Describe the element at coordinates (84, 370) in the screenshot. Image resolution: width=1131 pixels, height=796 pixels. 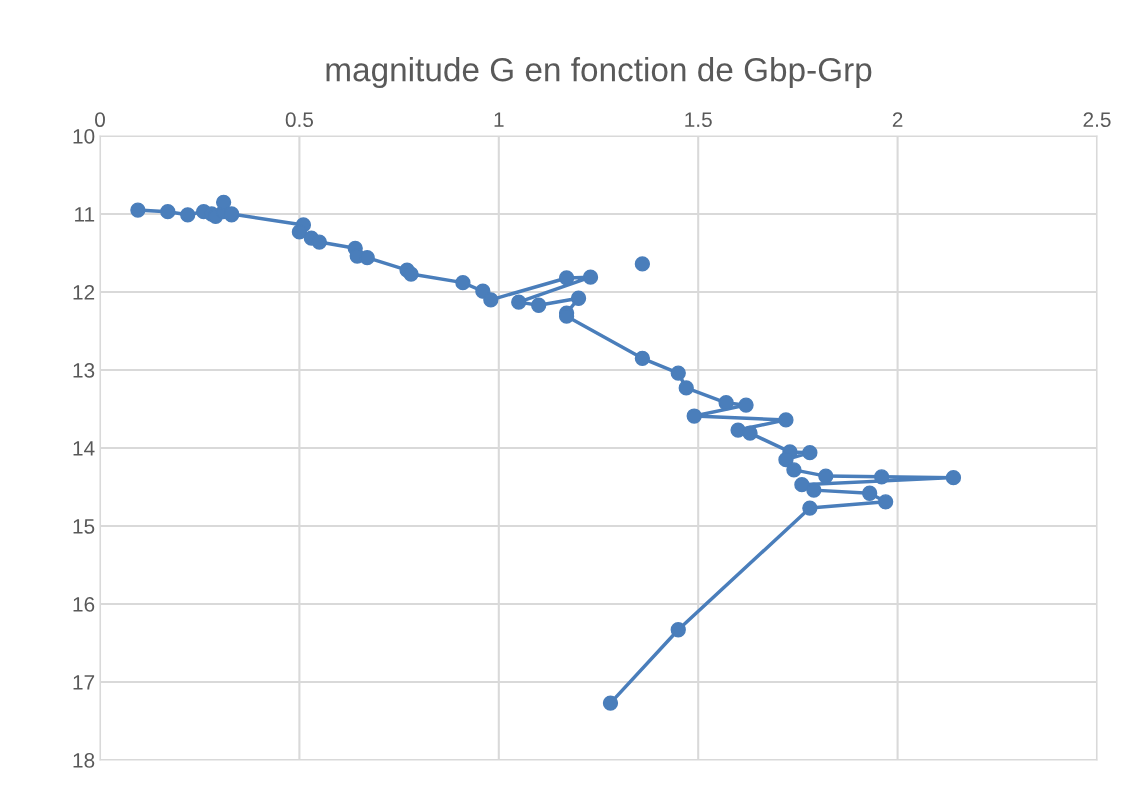
I see `y-tick-label: 13` at that location.